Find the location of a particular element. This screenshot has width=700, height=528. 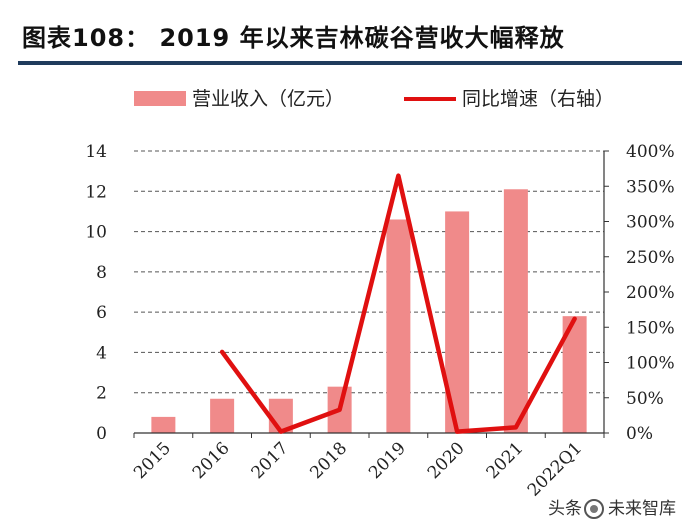

watermark: 头条 未来智库 is located at coordinates (612, 506).